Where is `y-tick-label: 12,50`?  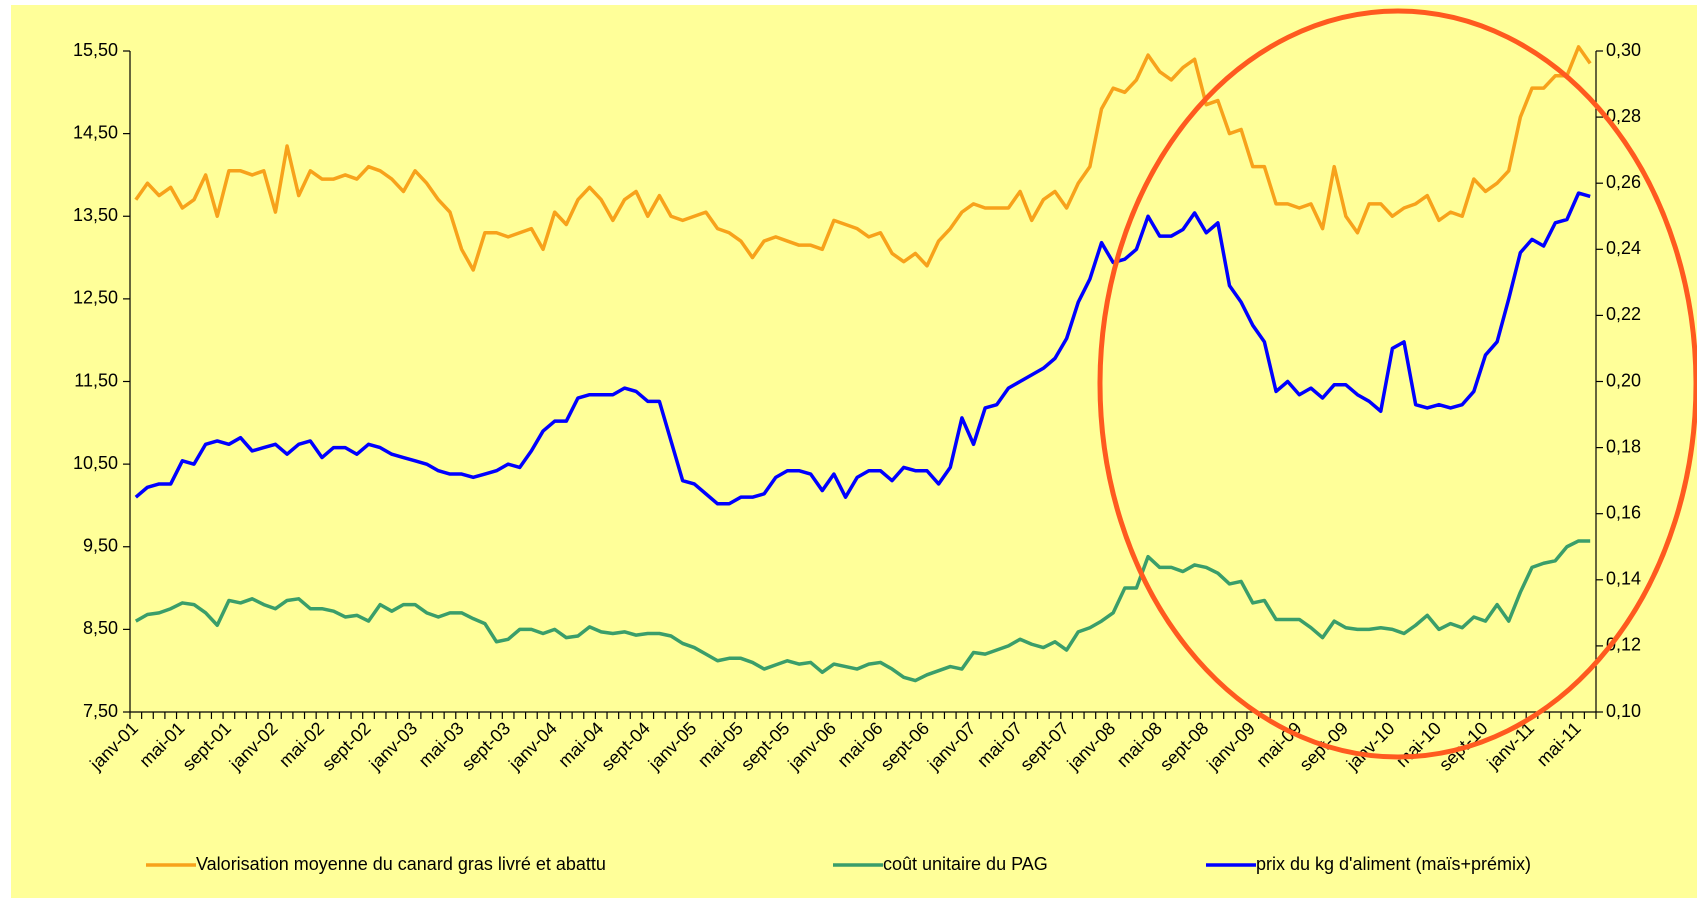 y-tick-label: 12,50 is located at coordinates (95, 298).